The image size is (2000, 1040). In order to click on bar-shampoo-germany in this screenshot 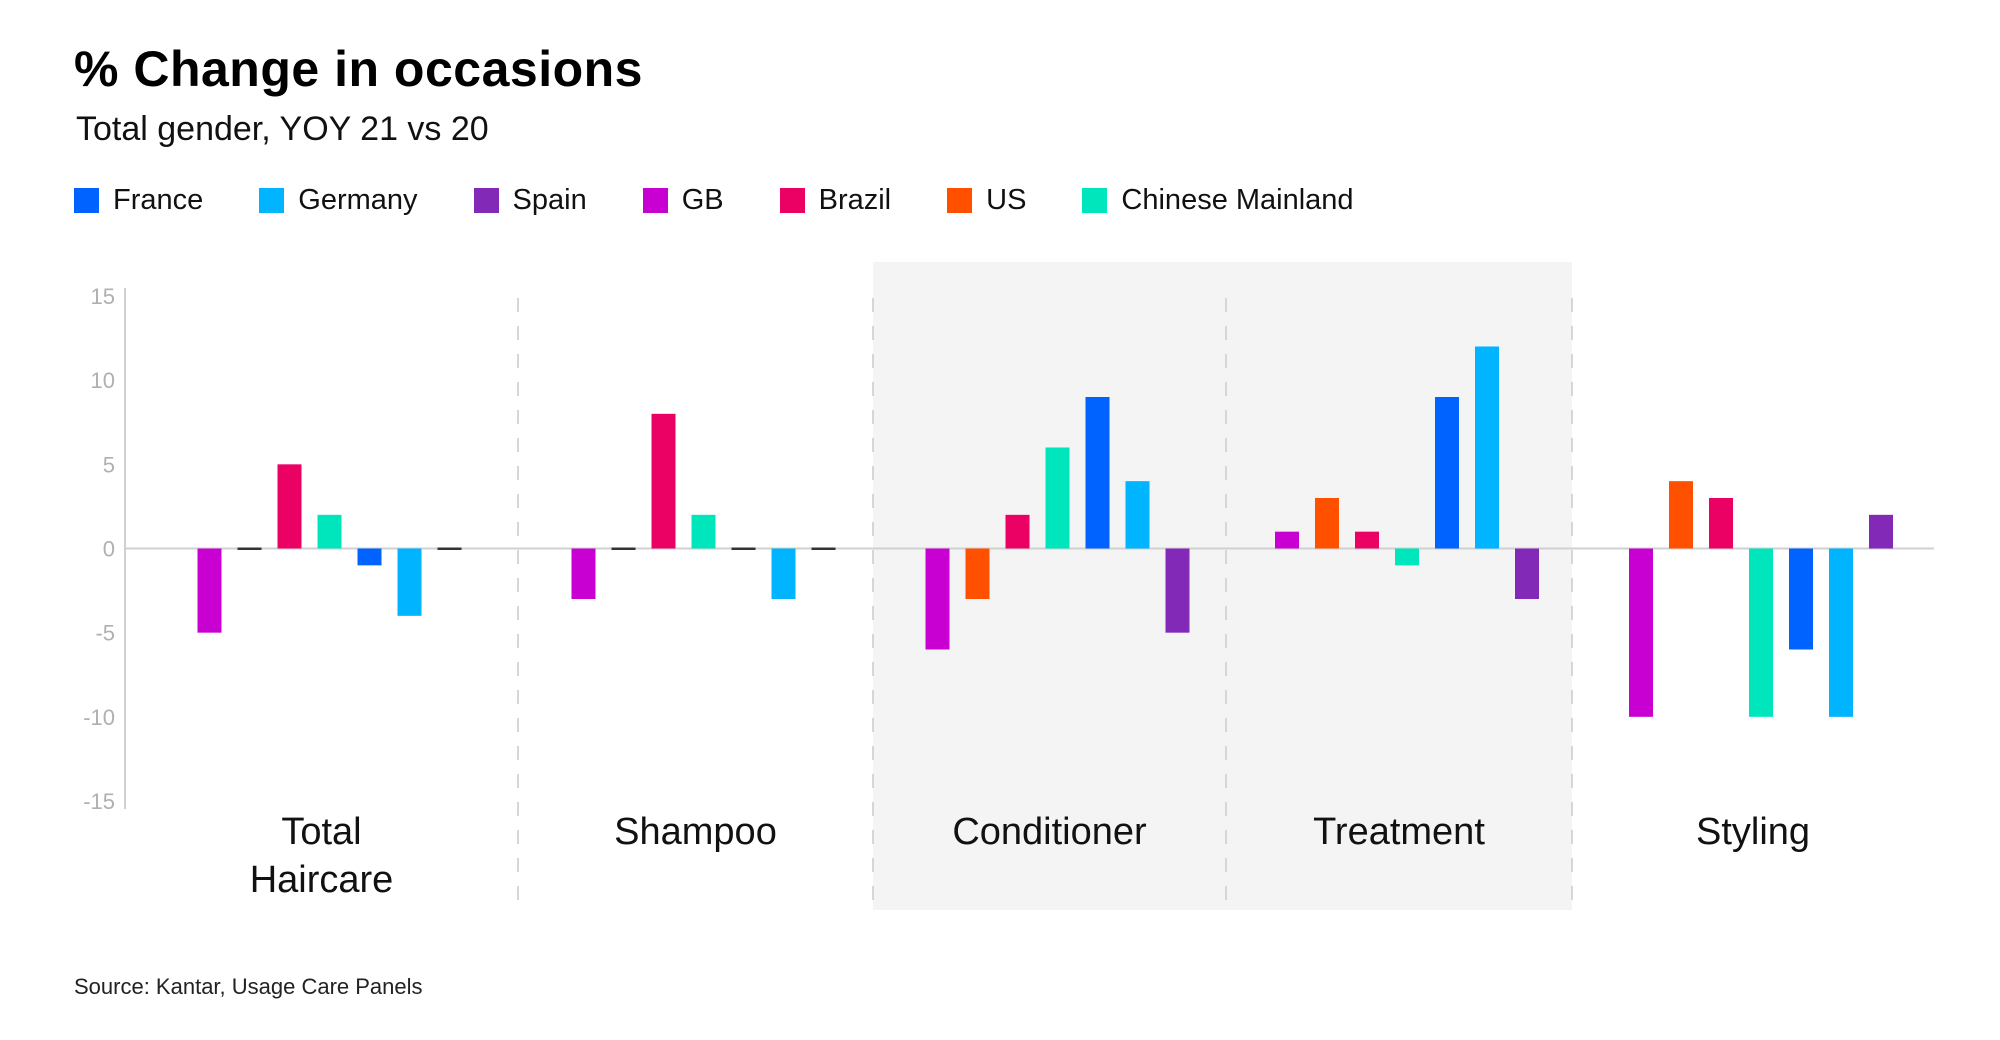, I will do `click(783, 573)`.